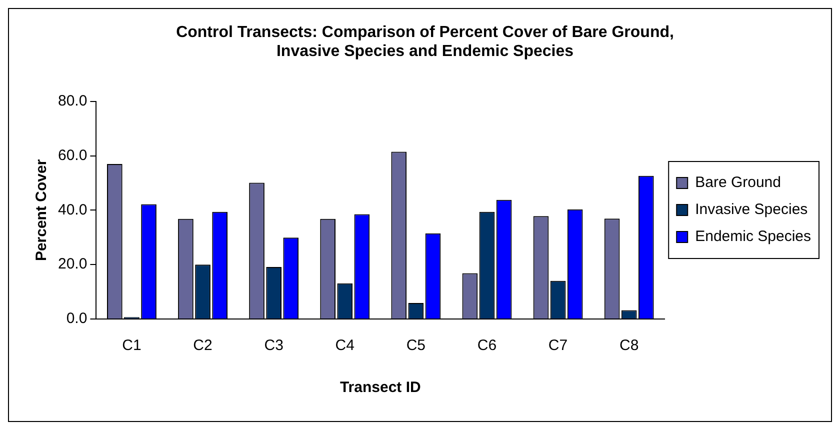  I want to click on y-tick-label: 20.0, so click(73, 264).